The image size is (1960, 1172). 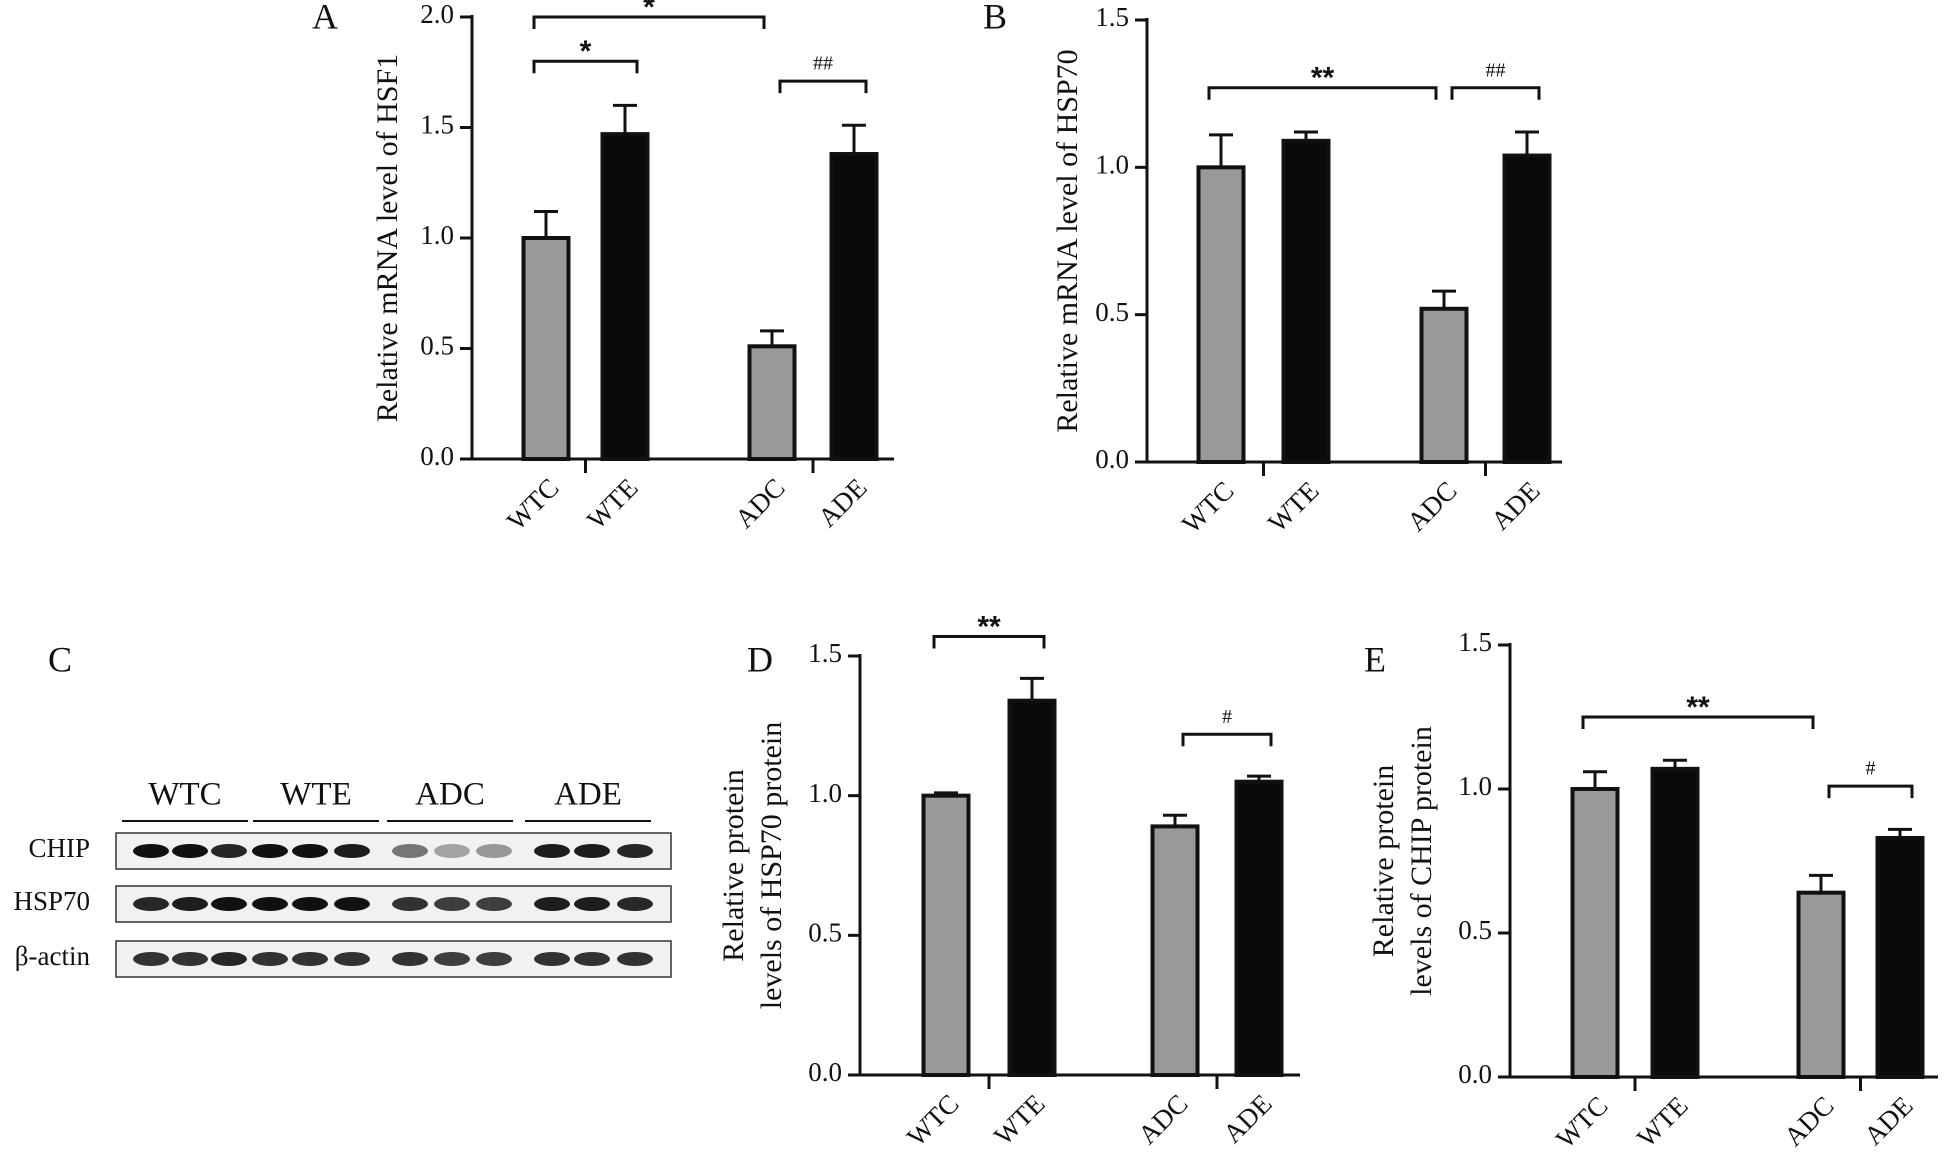 What do you see at coordinates (51, 901) in the screenshot?
I see `row-label: HSP70` at bounding box center [51, 901].